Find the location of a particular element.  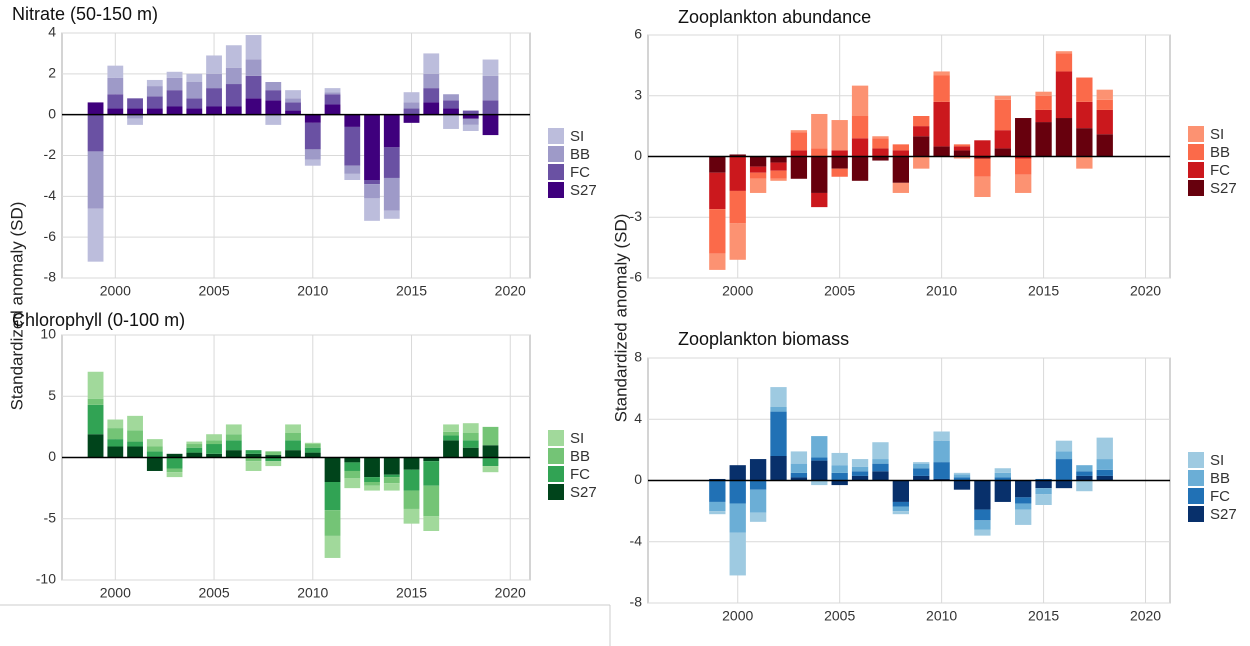

y-tick-label: -8 is located at coordinates (50, 277).